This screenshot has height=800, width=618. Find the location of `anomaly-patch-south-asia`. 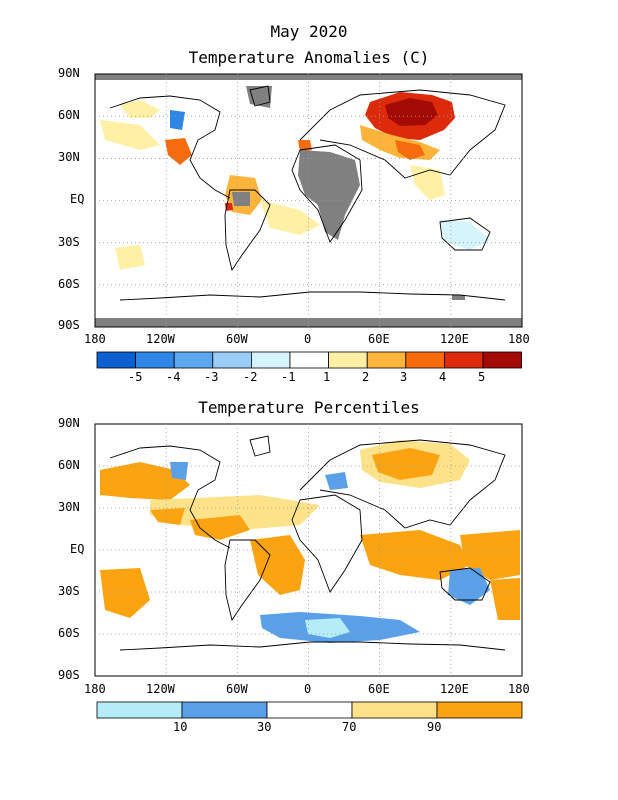

anomaly-patch-south-asia is located at coordinates (427, 182).